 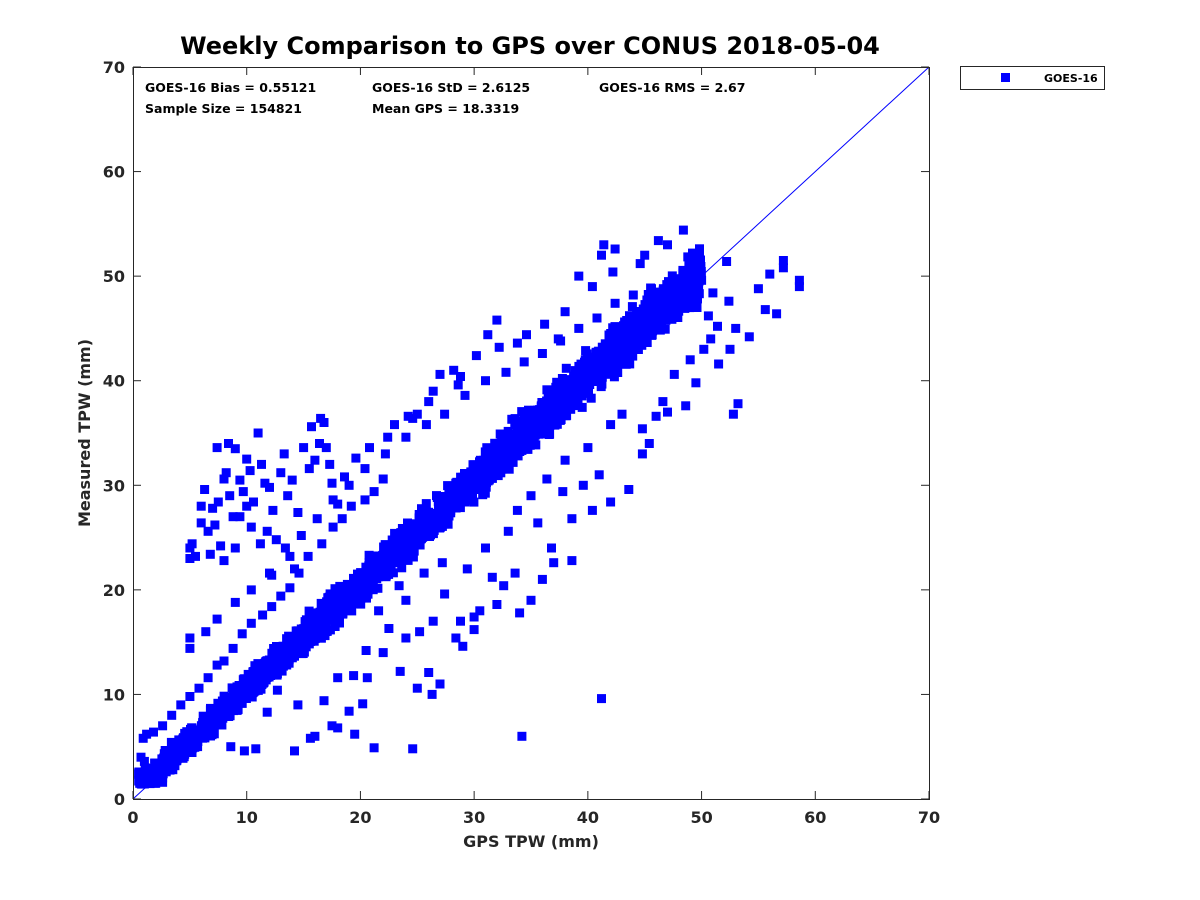 I want to click on x-tick-label: 30, so click(x=474, y=817).